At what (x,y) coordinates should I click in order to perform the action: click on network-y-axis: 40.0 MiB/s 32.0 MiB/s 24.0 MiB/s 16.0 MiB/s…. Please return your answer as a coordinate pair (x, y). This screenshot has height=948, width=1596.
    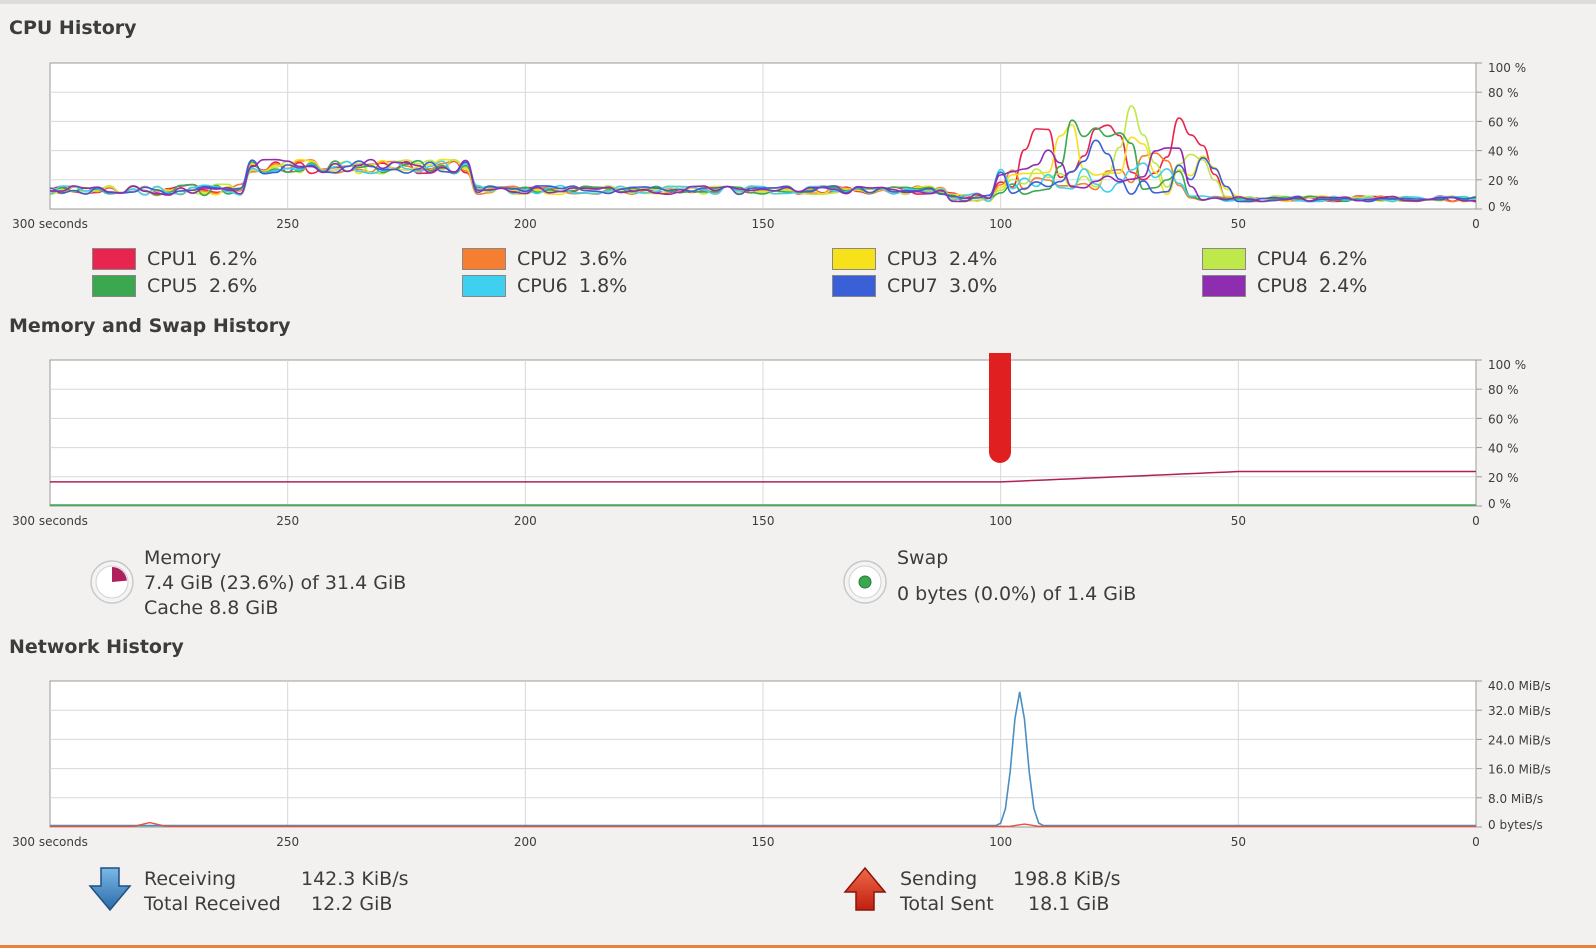
    Looking at the image, I should click on (1513, 755).